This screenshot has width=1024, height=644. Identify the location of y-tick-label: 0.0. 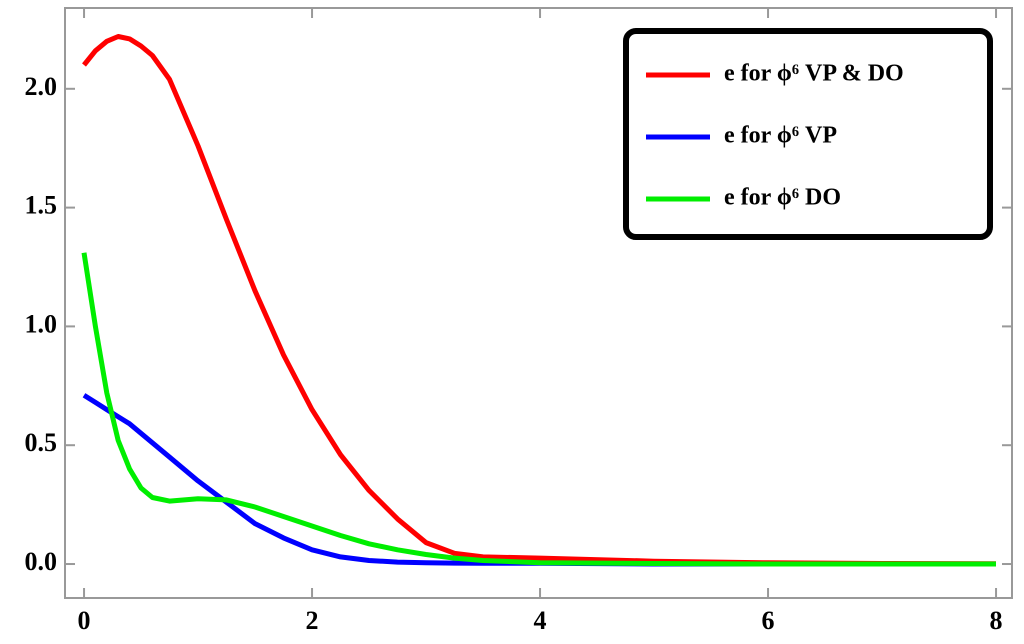
(41, 561).